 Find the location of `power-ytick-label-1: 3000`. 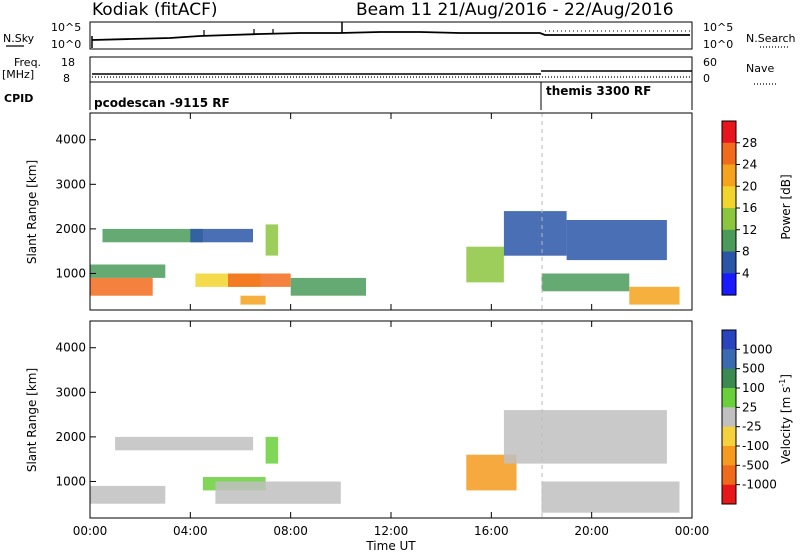

power-ytick-label-1: 3000 is located at coordinates (70, 184).